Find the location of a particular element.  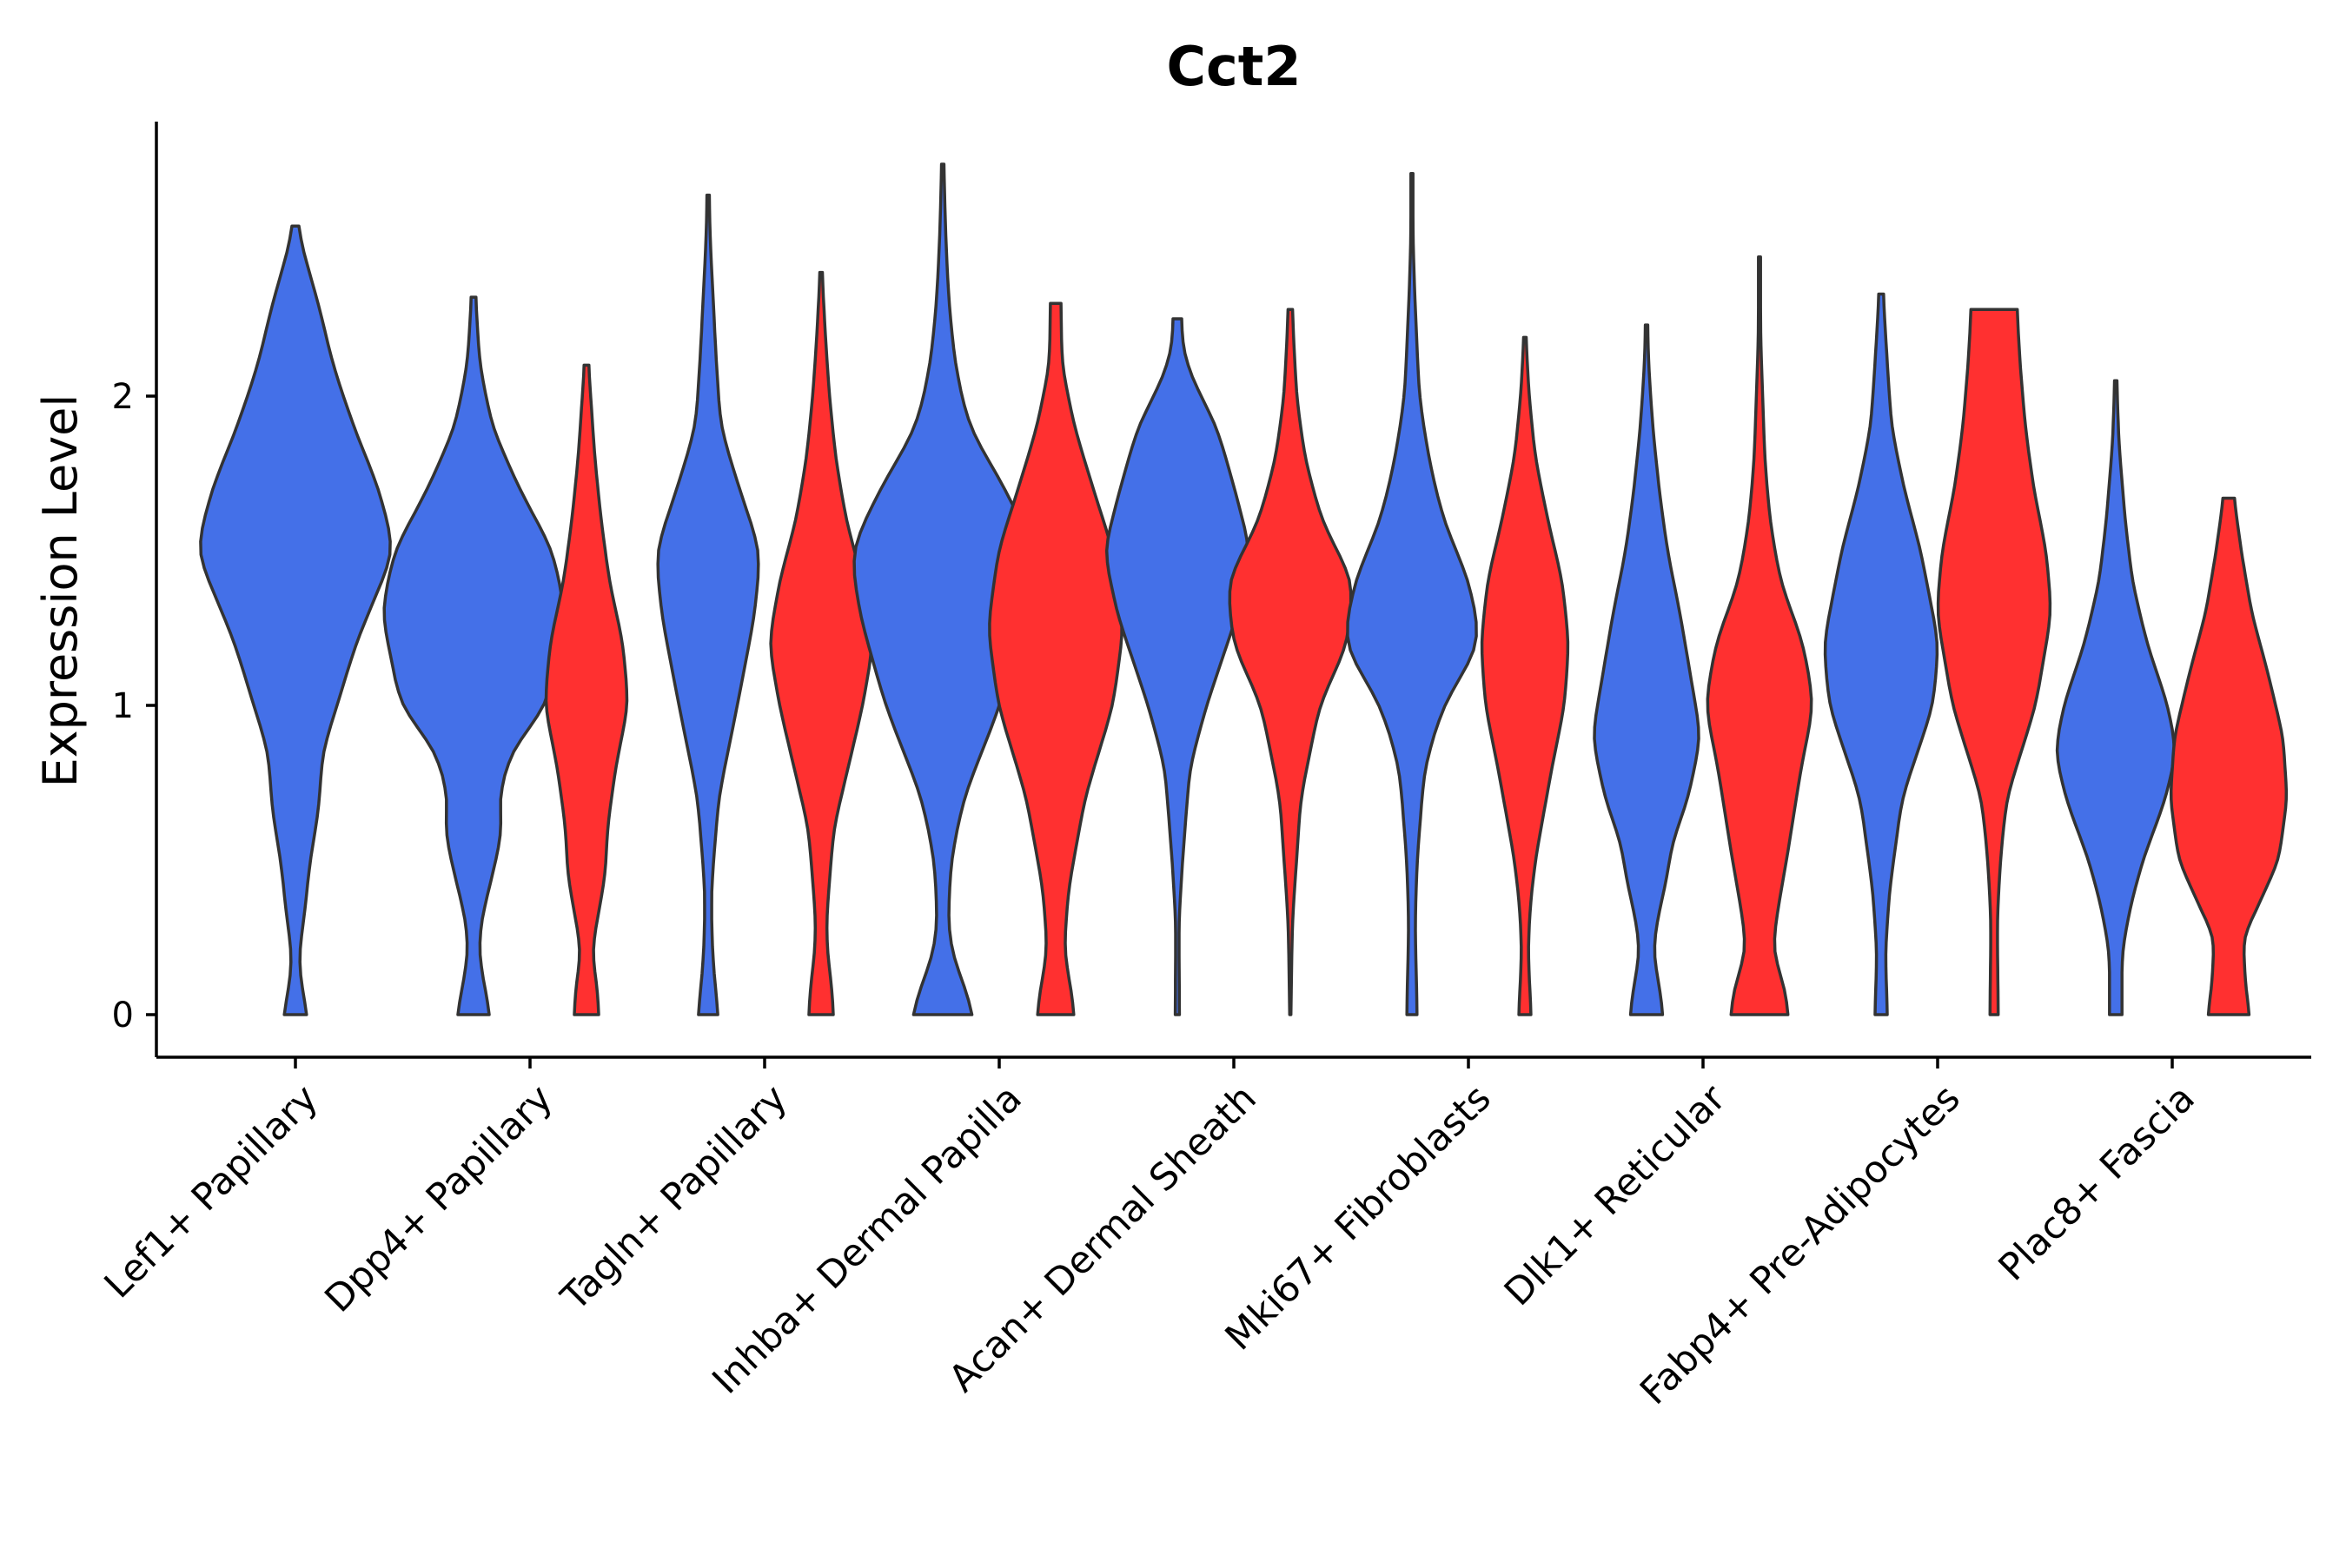

violin-fabp4-pre-adipocytes-group_a is located at coordinates (1881, 654).